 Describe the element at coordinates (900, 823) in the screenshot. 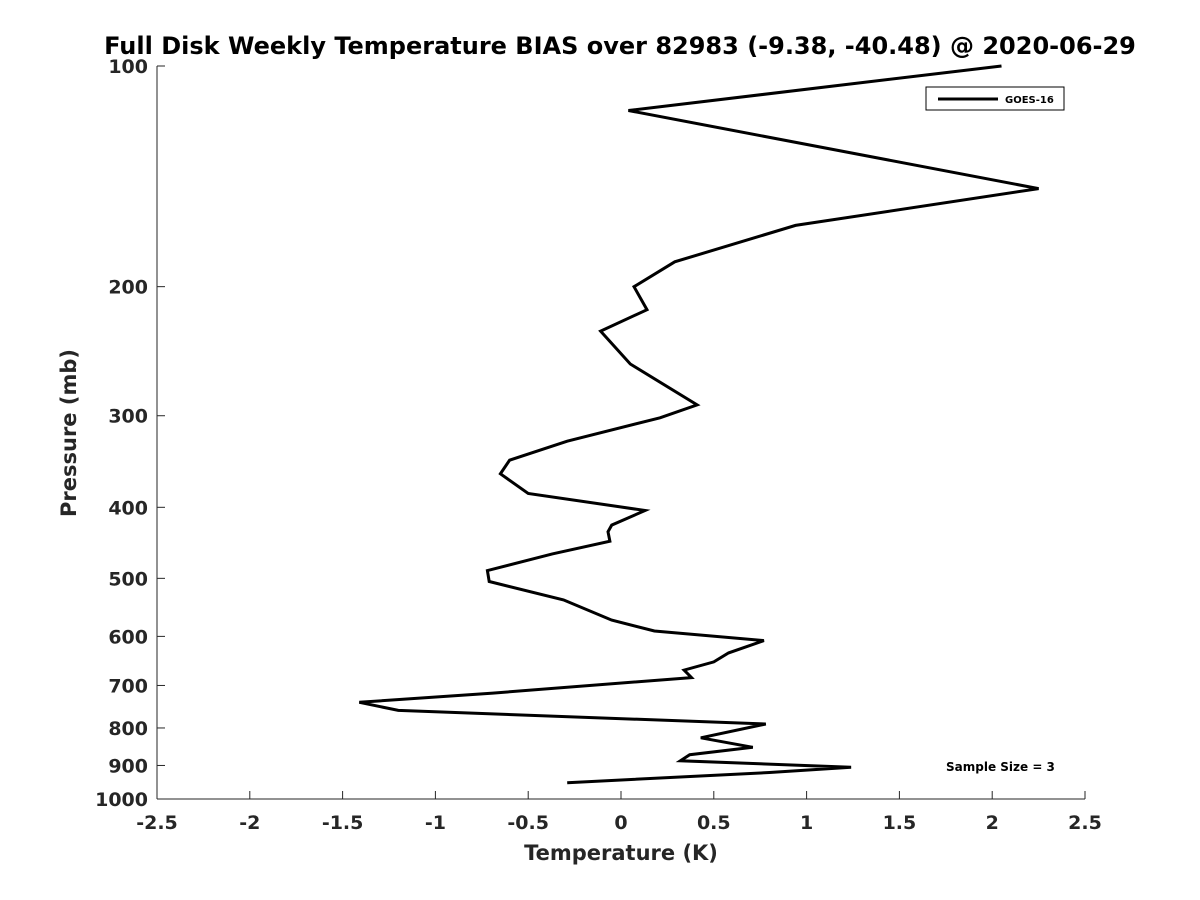

I see `x-tick-label: 1.5` at that location.